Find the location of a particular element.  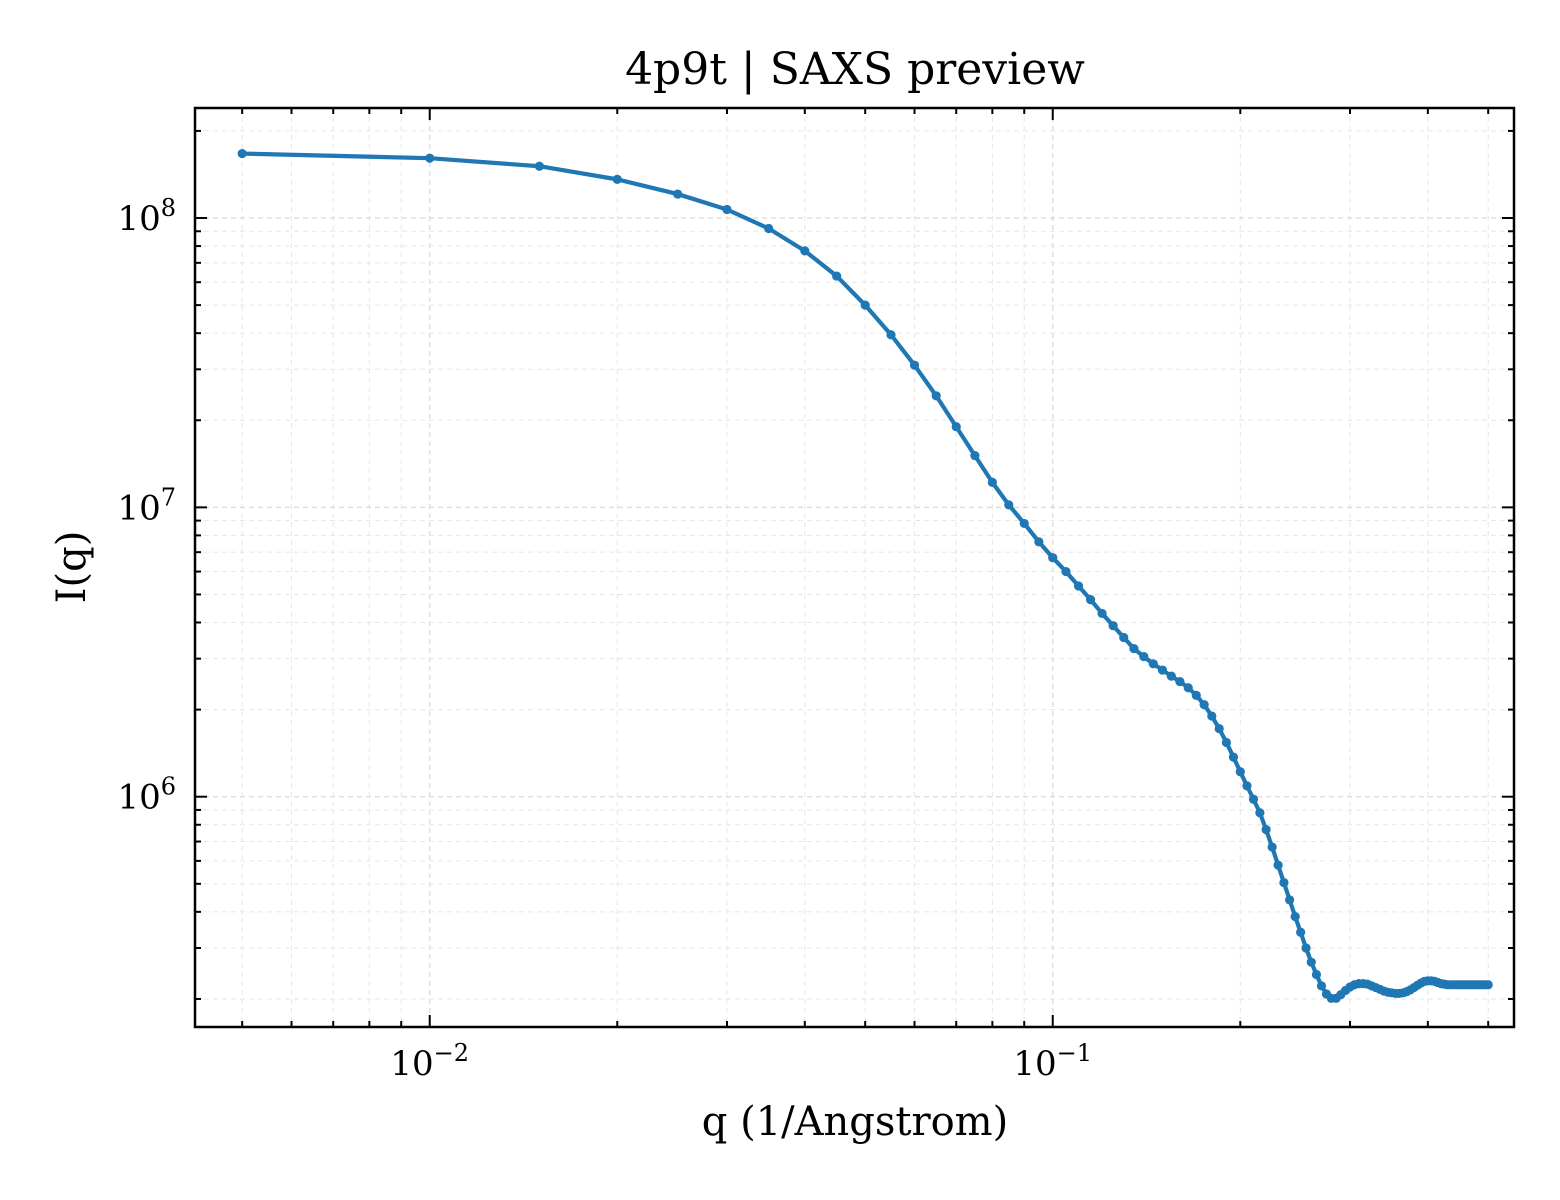

x-tick-label: 10⁻¹ is located at coordinates (1052, 1061).